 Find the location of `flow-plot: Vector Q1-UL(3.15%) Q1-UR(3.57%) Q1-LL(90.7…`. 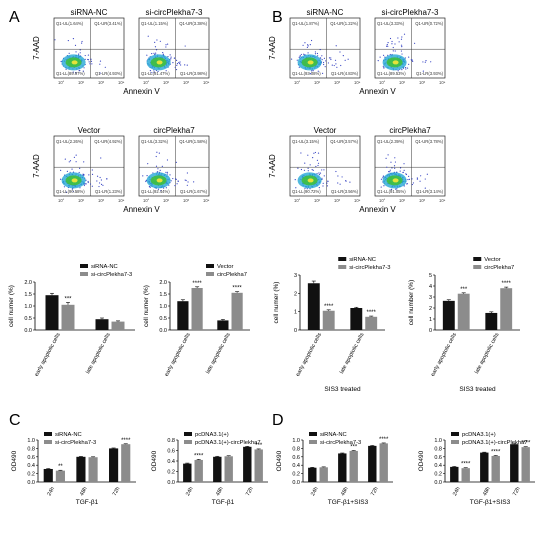

flow-plot: Vector Q1-UL(3.15%) Q1-UR(3.57%) Q1-LL(90.7… is located at coordinates (325, 164).